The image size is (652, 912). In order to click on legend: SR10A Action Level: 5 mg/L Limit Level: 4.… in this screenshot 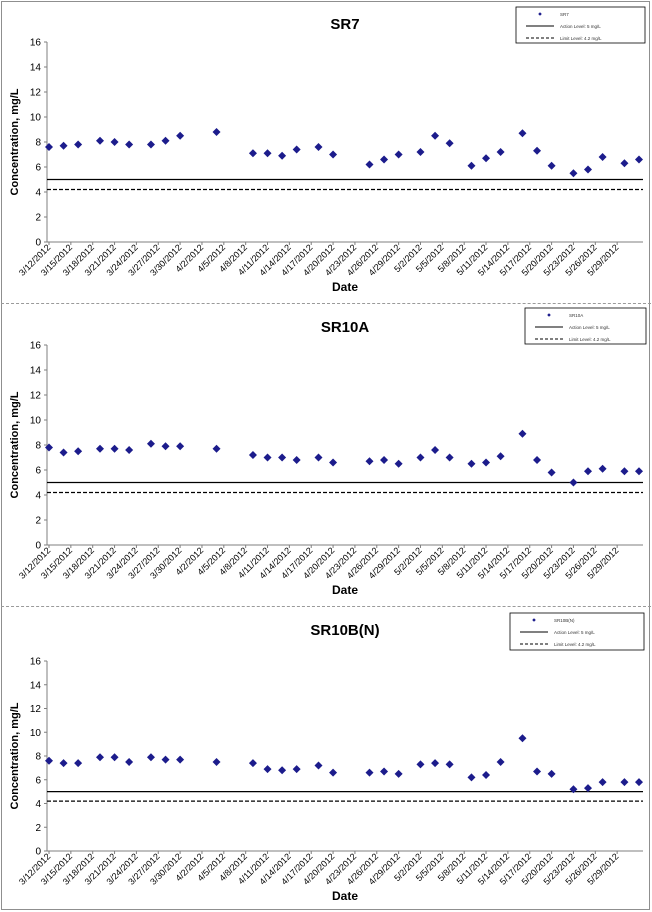, I will do `click(585, 326)`.